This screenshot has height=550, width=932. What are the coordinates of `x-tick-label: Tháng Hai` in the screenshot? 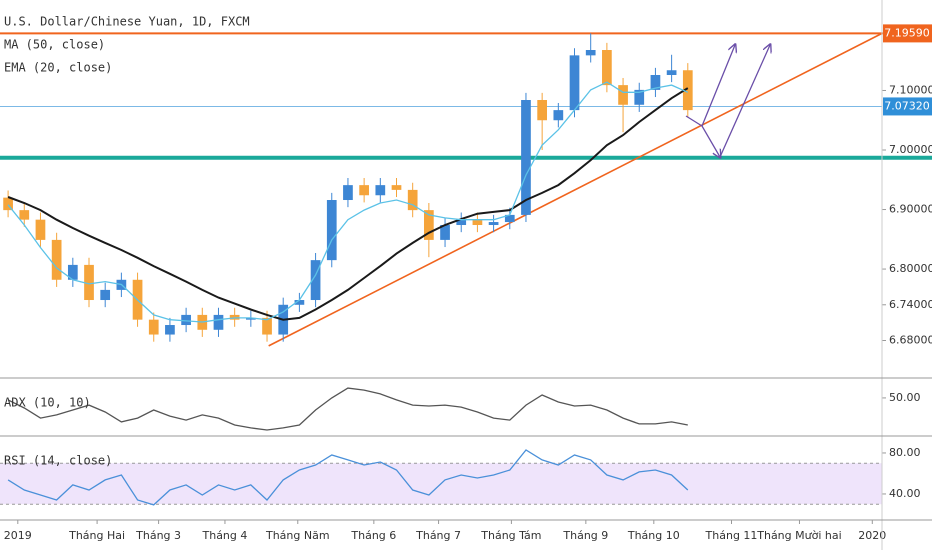 It's located at (96, 535).